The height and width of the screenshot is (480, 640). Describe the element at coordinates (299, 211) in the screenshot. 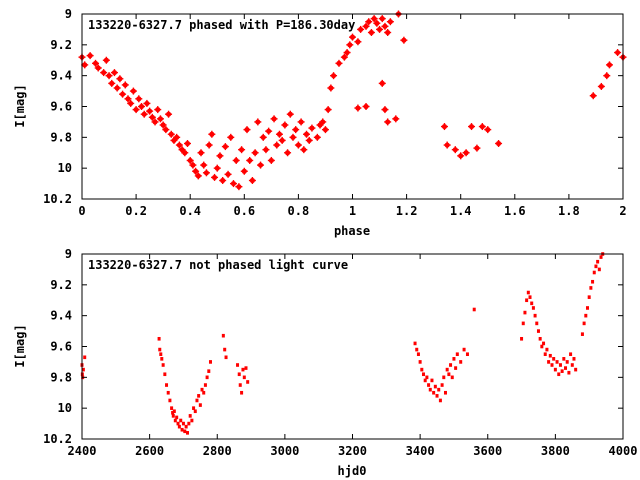

I see `x-tick-label: 0.8` at that location.